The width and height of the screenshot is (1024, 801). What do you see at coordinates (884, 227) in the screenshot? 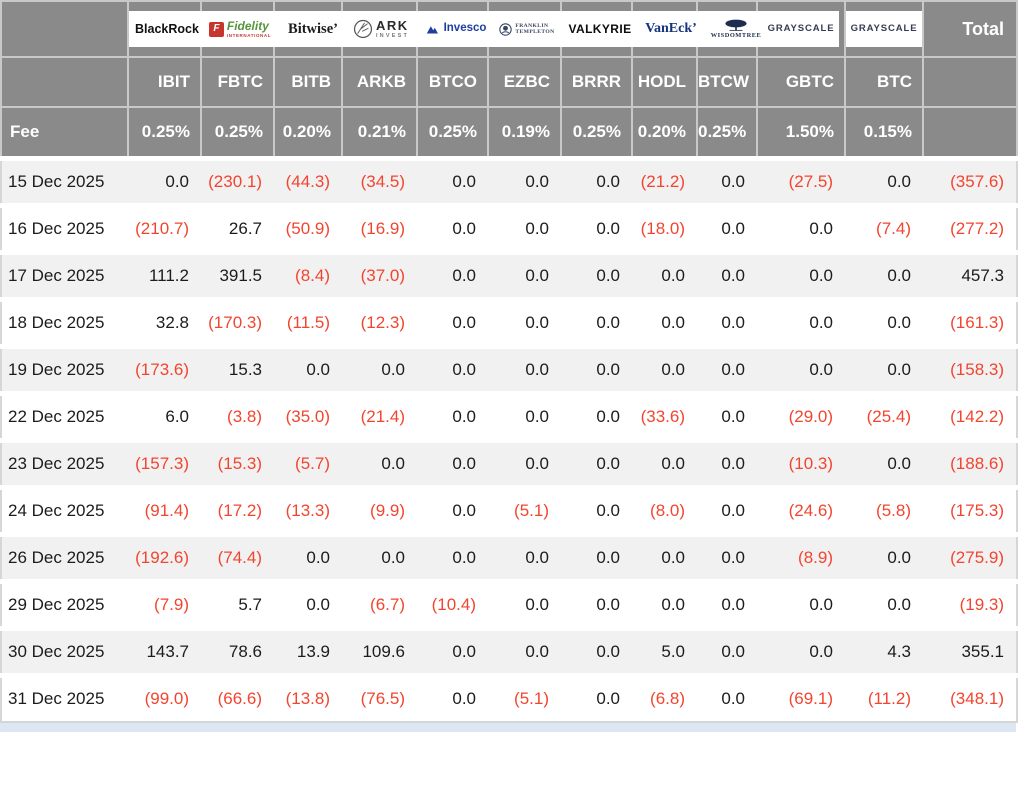
I see `flow-cell: (7.4)` at bounding box center [884, 227].